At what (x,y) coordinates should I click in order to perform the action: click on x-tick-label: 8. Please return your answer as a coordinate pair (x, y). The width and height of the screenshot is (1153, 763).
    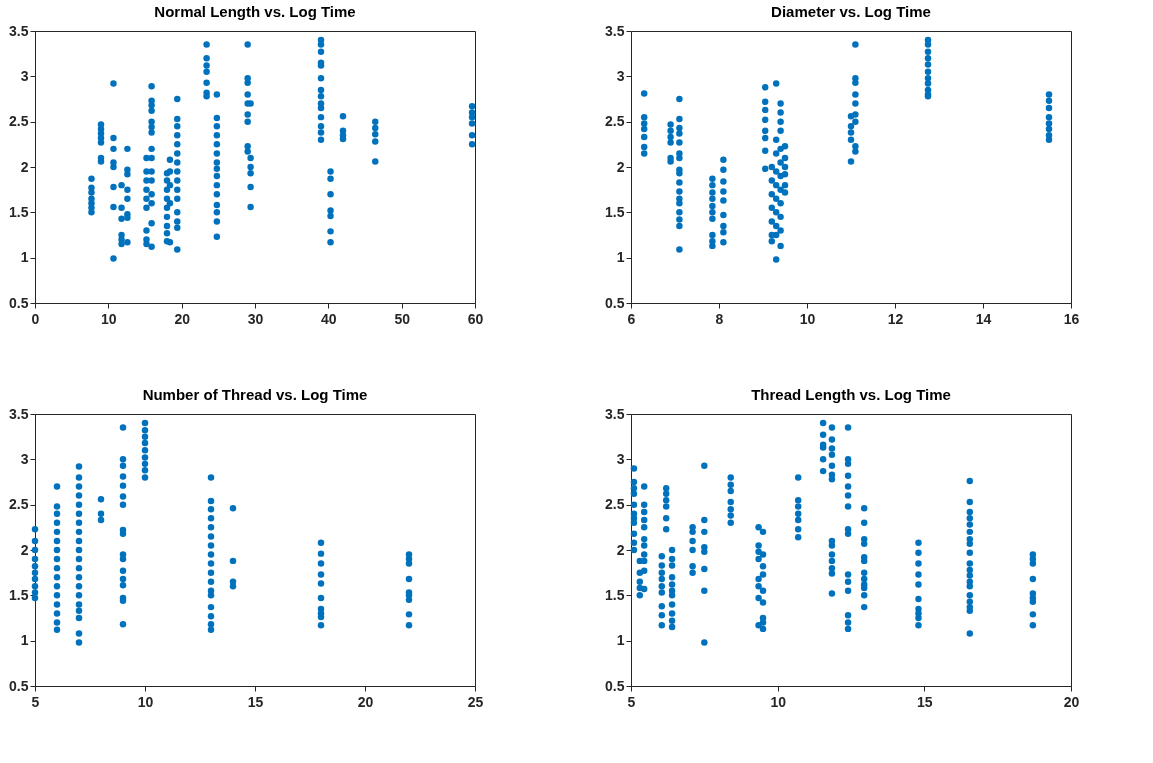
    Looking at the image, I should click on (719, 318).